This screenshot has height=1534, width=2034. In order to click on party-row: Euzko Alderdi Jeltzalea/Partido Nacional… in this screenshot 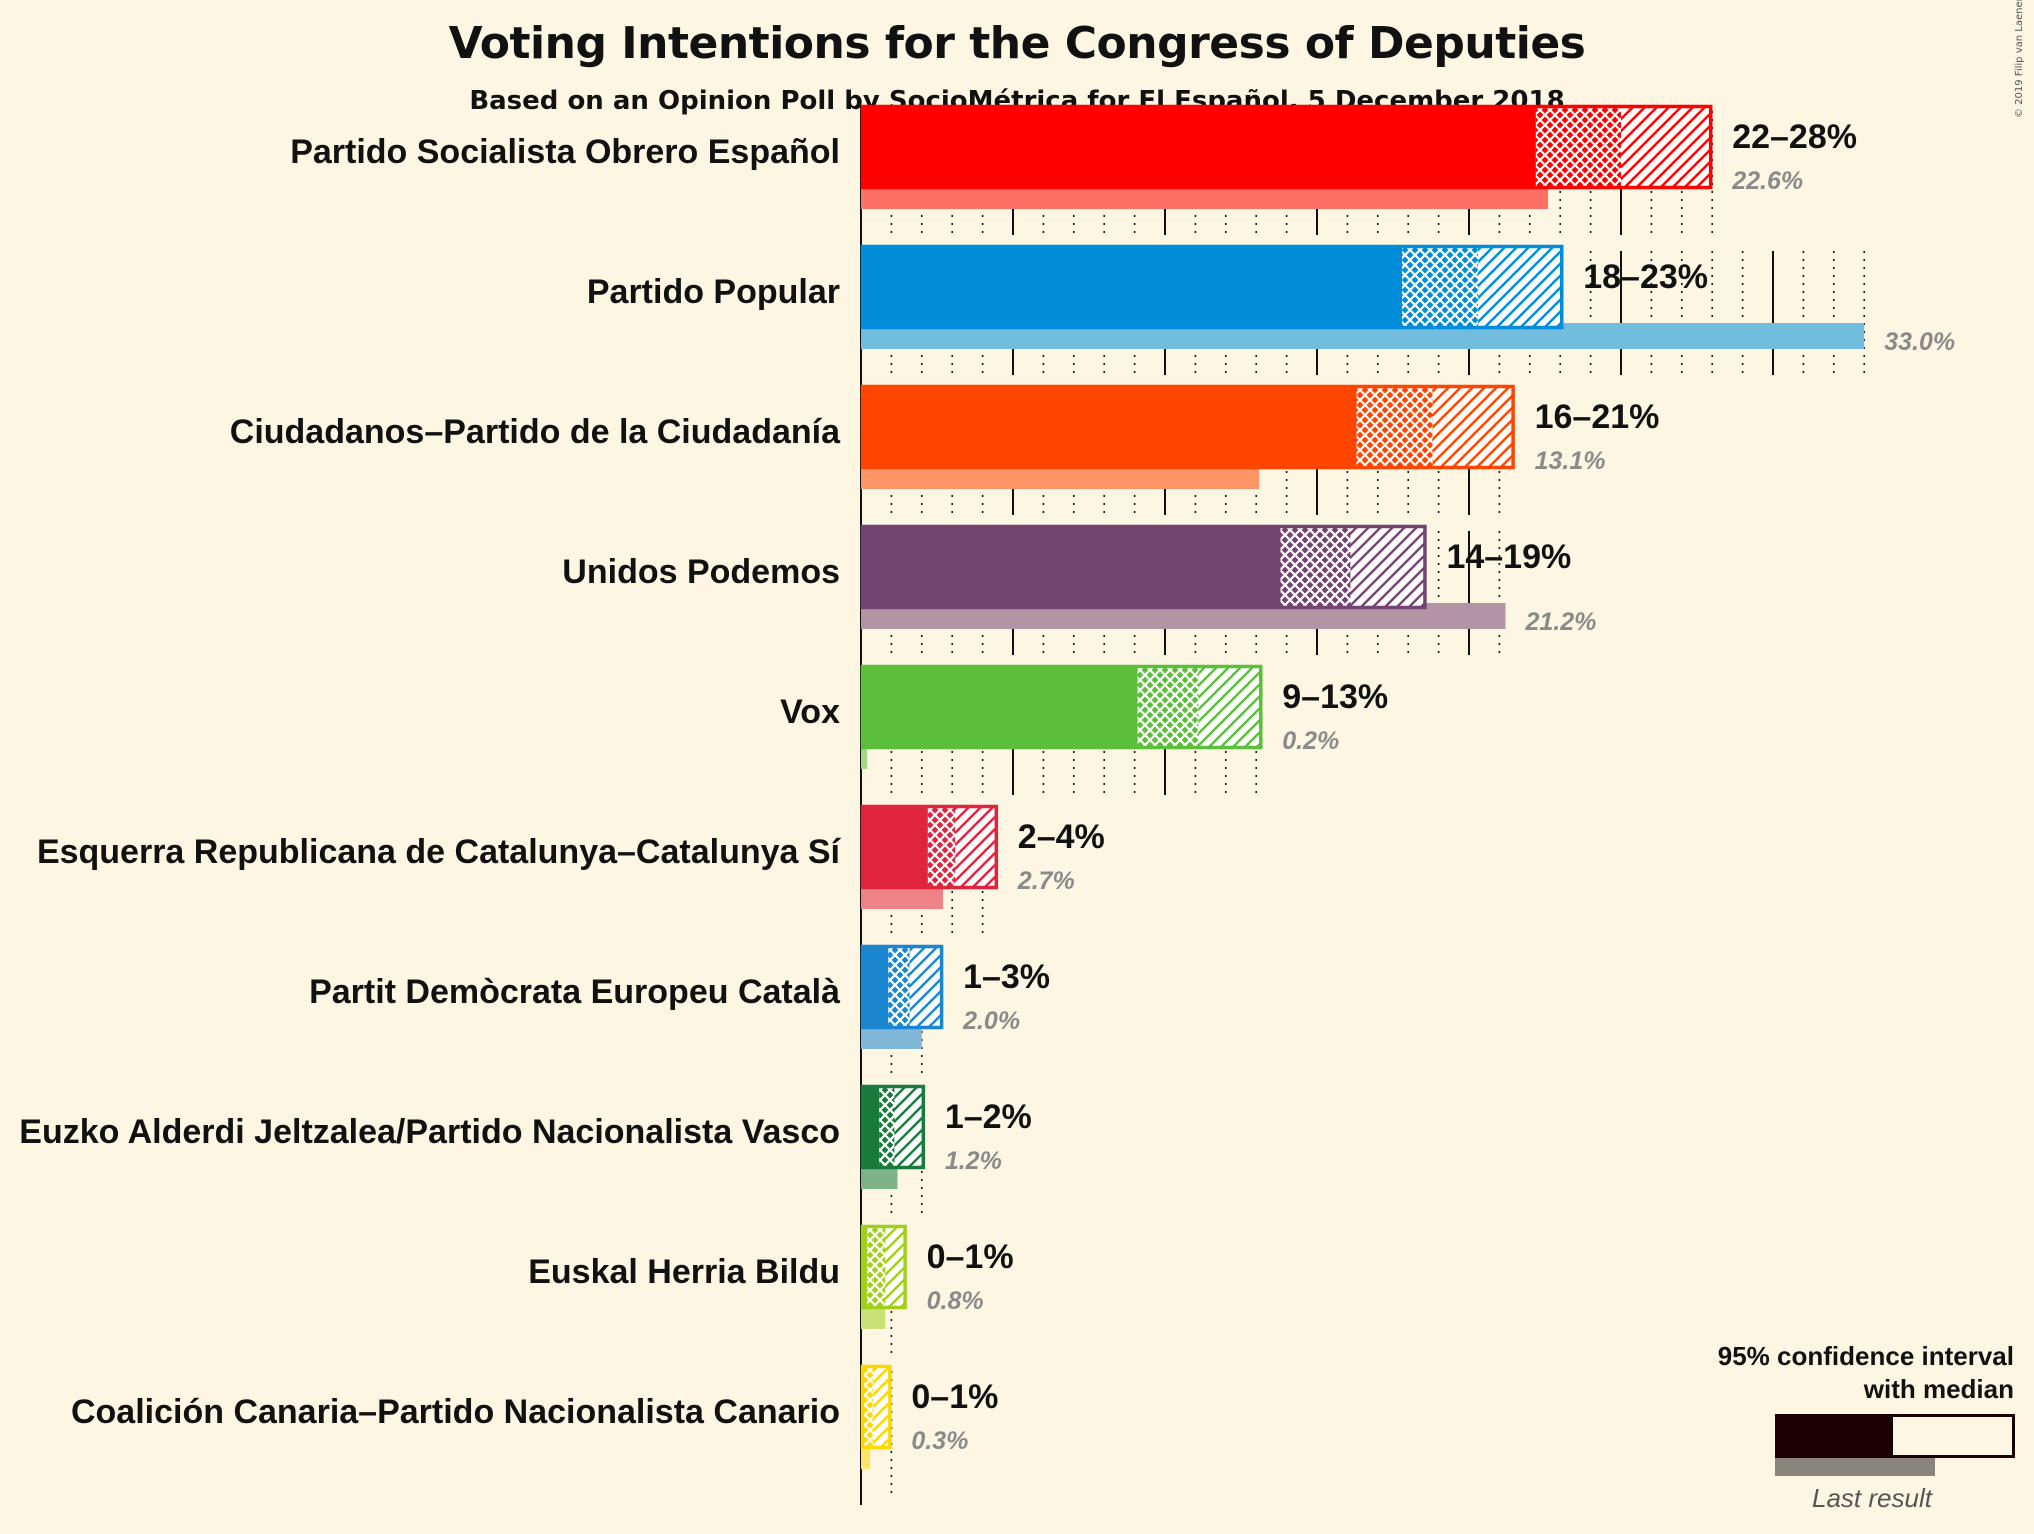, I will do `click(525, 1136)`.